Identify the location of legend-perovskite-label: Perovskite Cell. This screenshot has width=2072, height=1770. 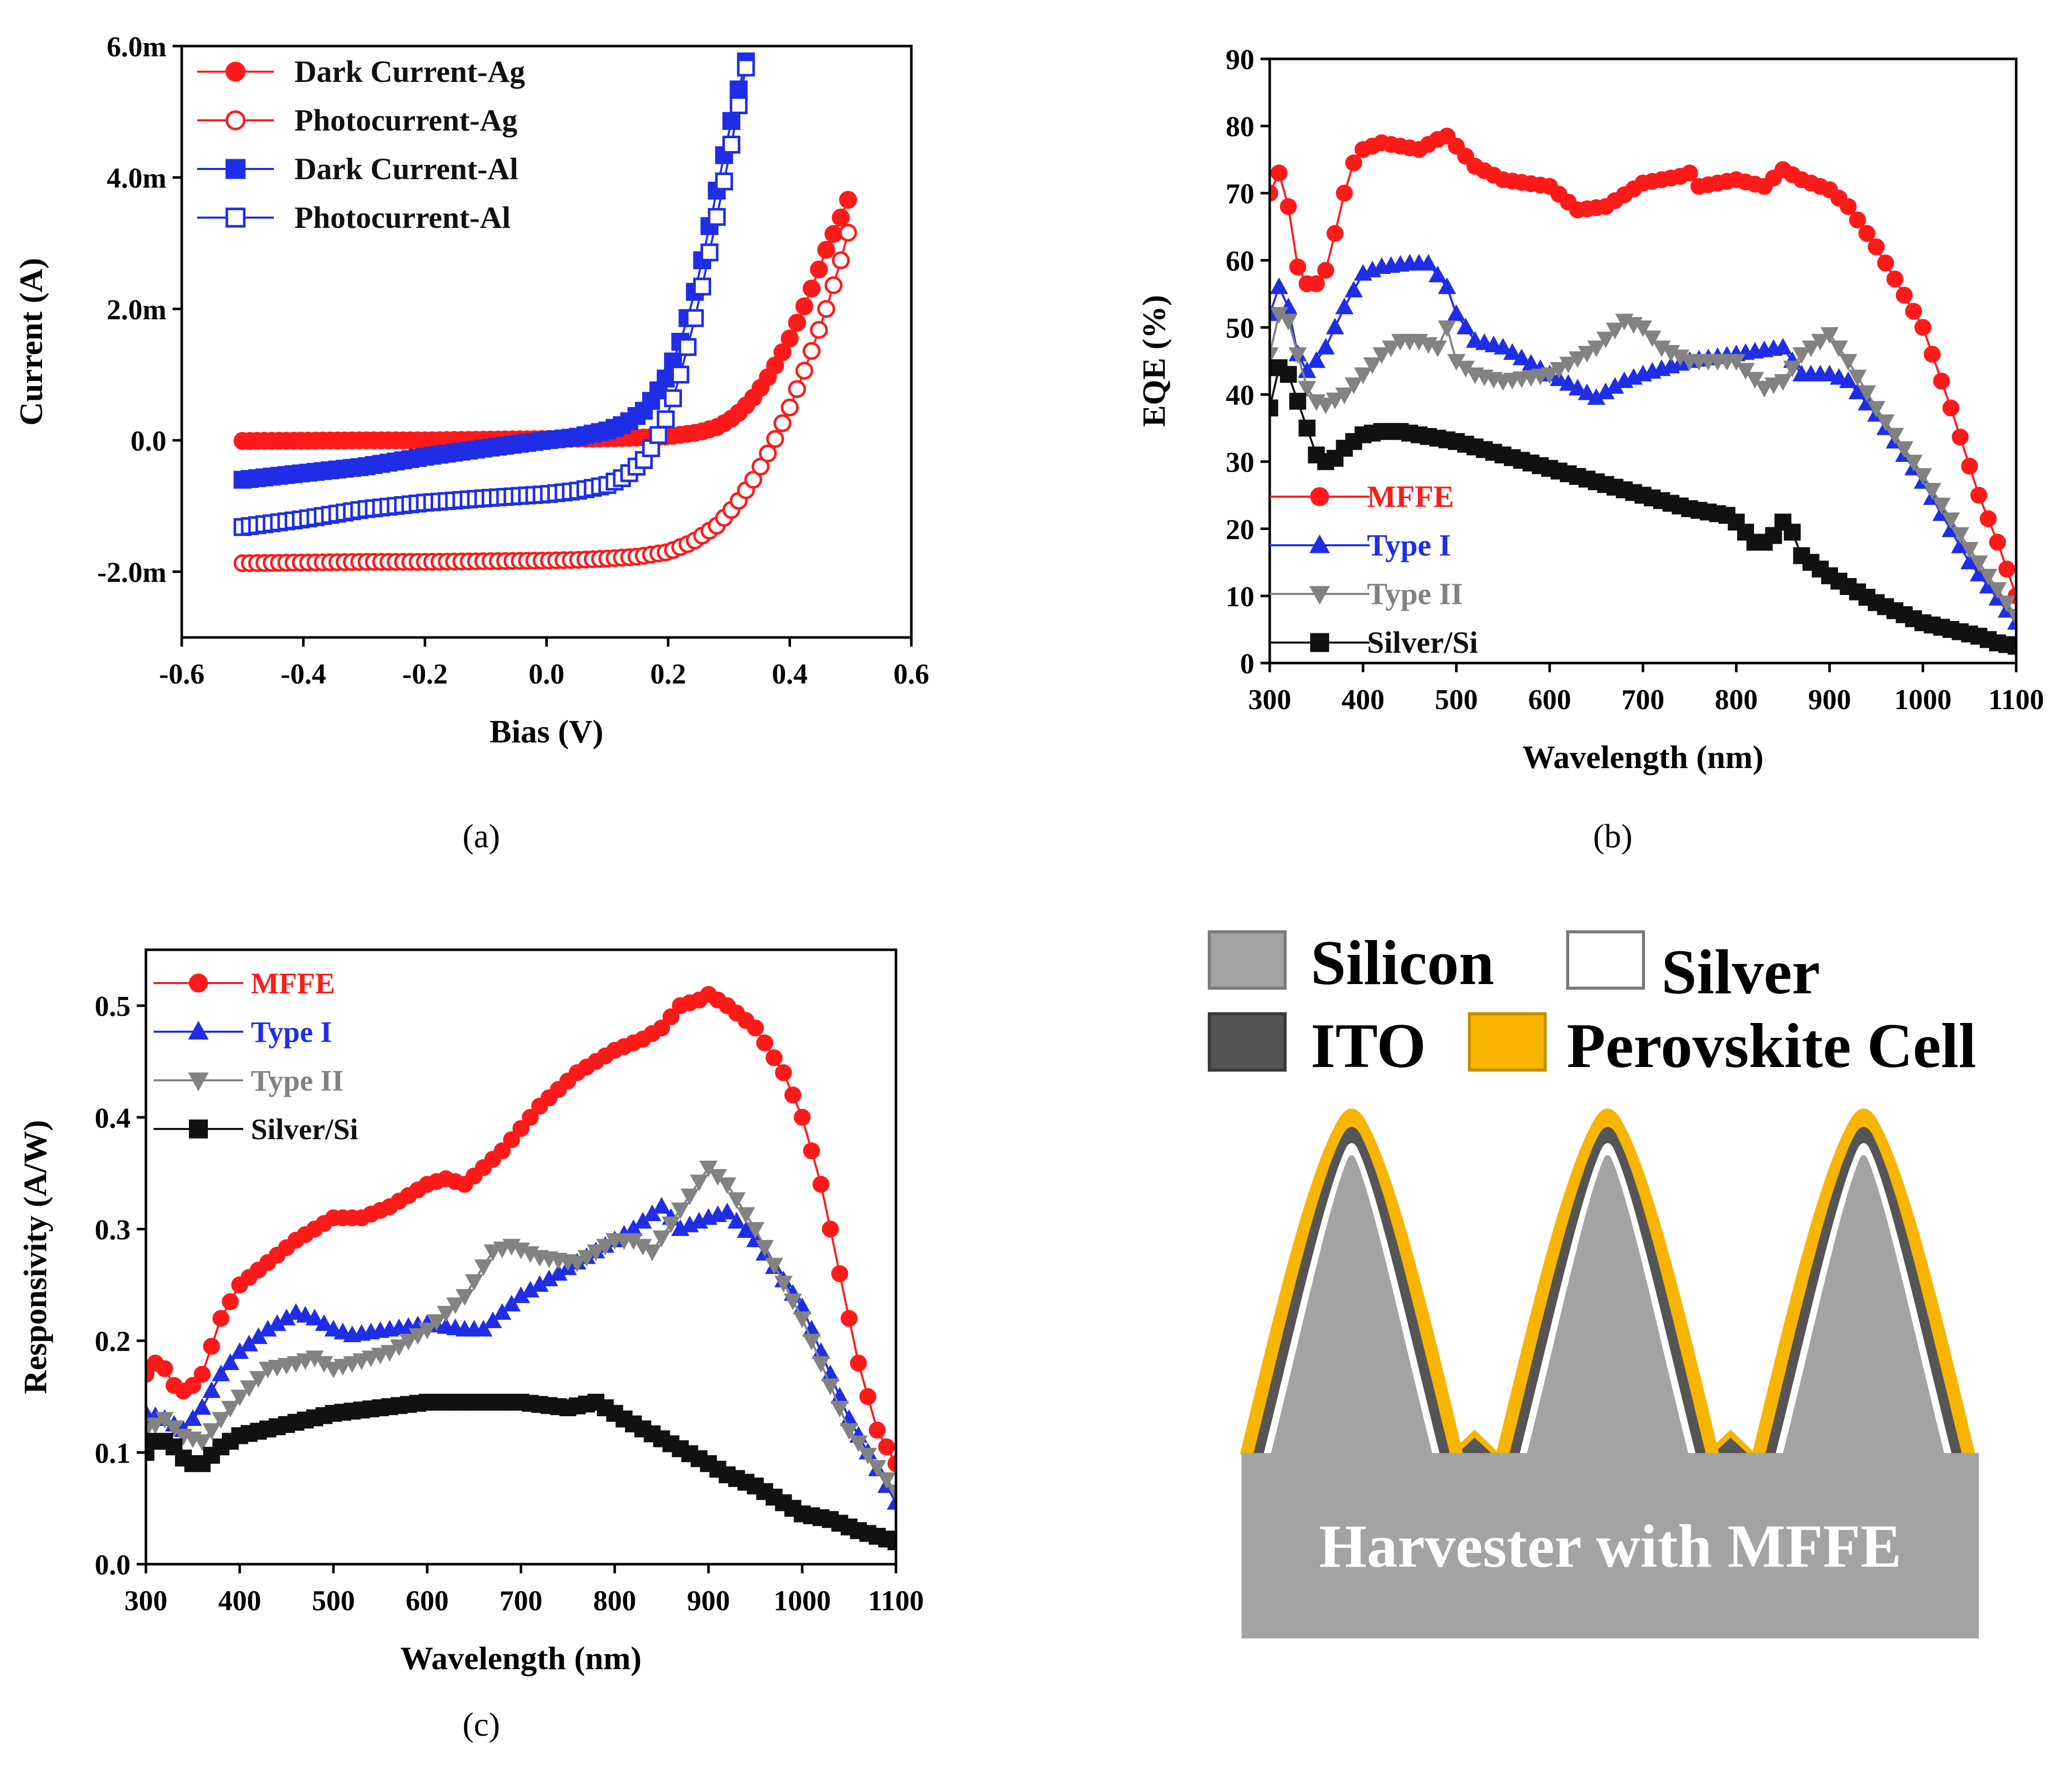
(1771, 1046).